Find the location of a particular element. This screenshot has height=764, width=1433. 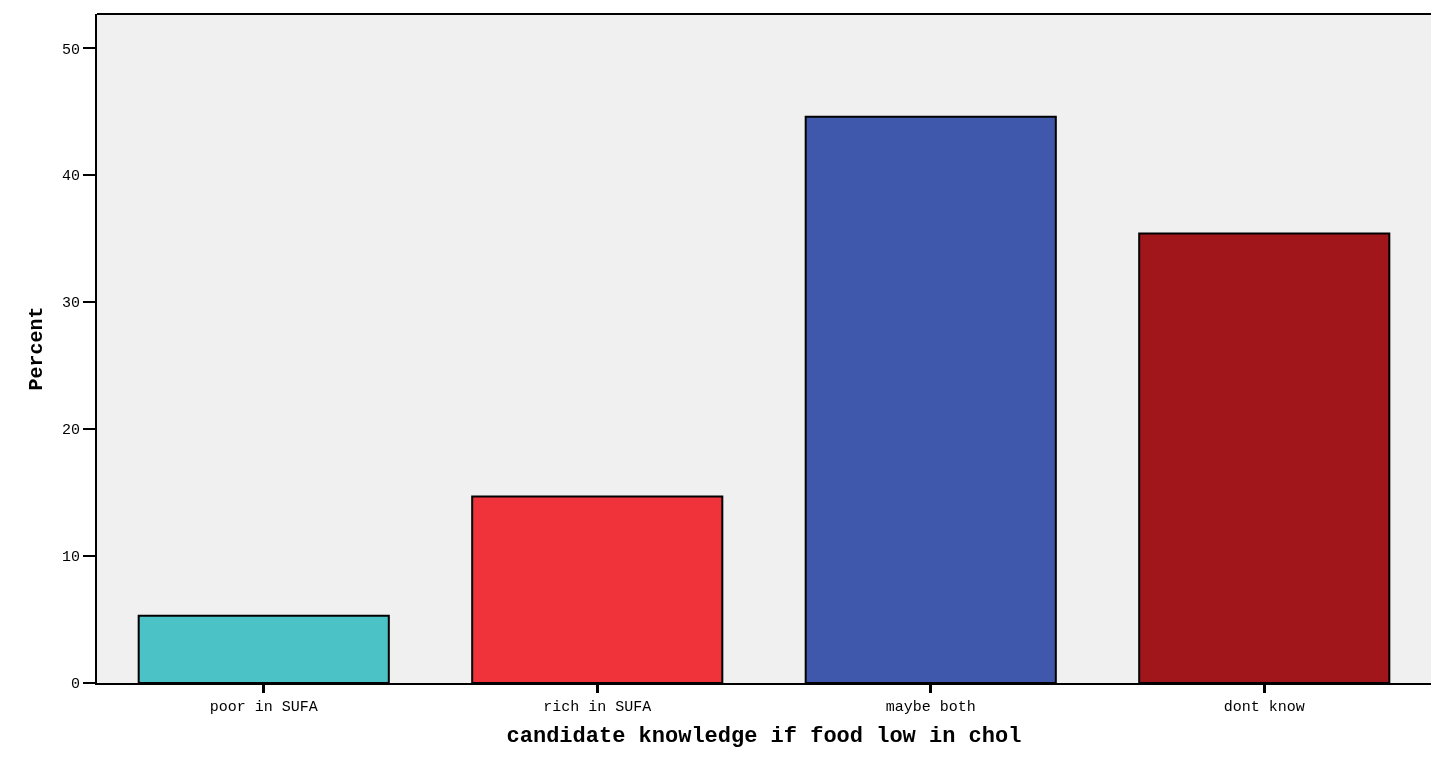

x-tick-label: dont know is located at coordinates (1264, 707).